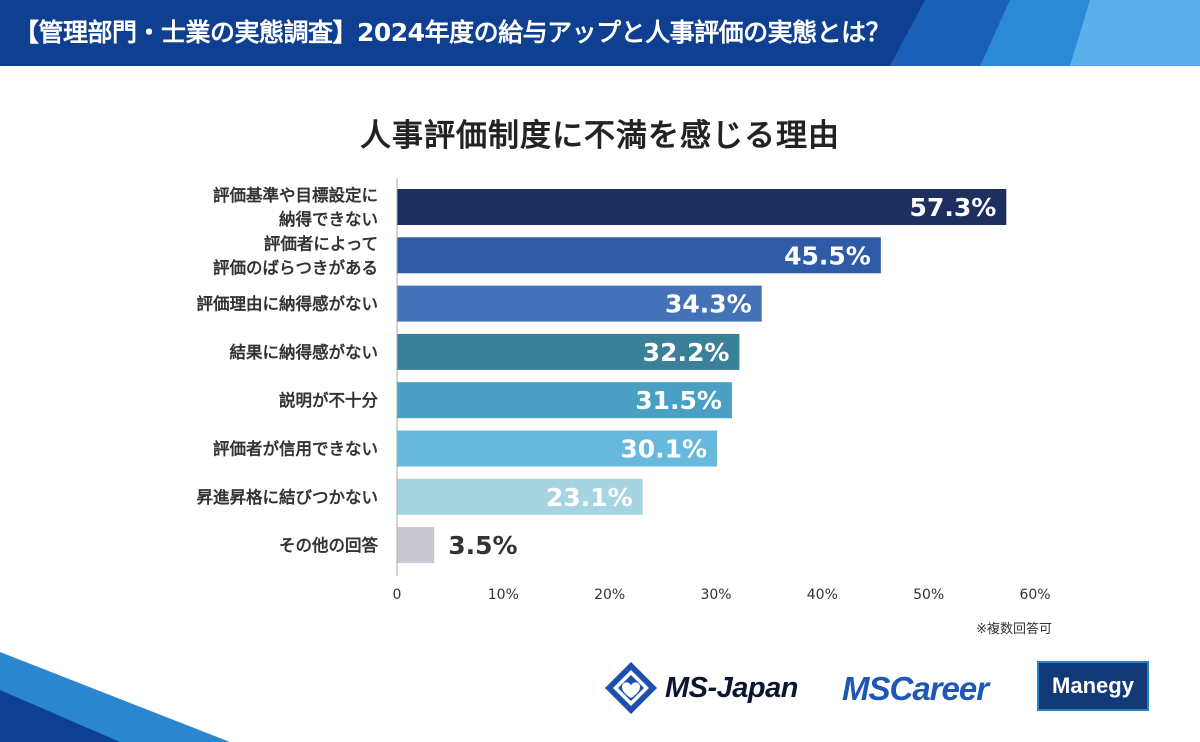  What do you see at coordinates (715, 595) in the screenshot?
I see `x-tick-3: 30%` at bounding box center [715, 595].